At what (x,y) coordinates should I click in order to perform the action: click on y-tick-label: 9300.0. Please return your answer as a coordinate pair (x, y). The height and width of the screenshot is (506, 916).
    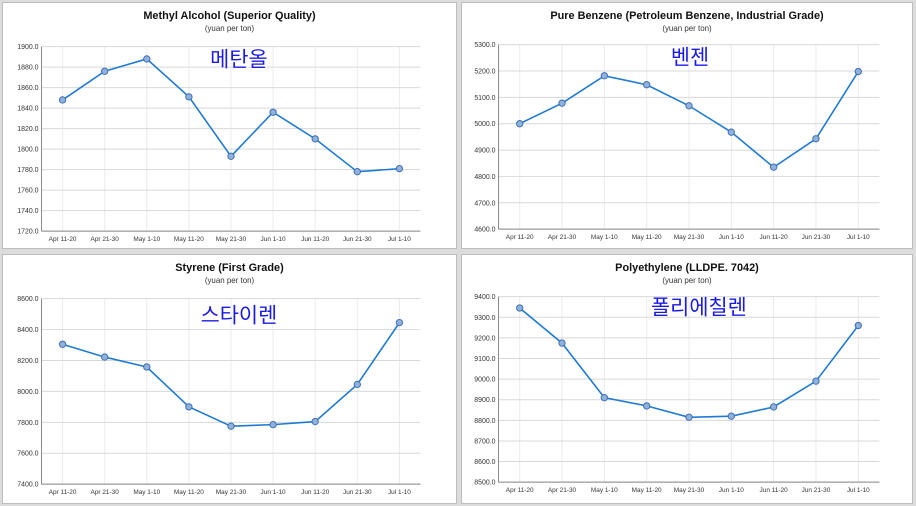
    Looking at the image, I should click on (484, 318).